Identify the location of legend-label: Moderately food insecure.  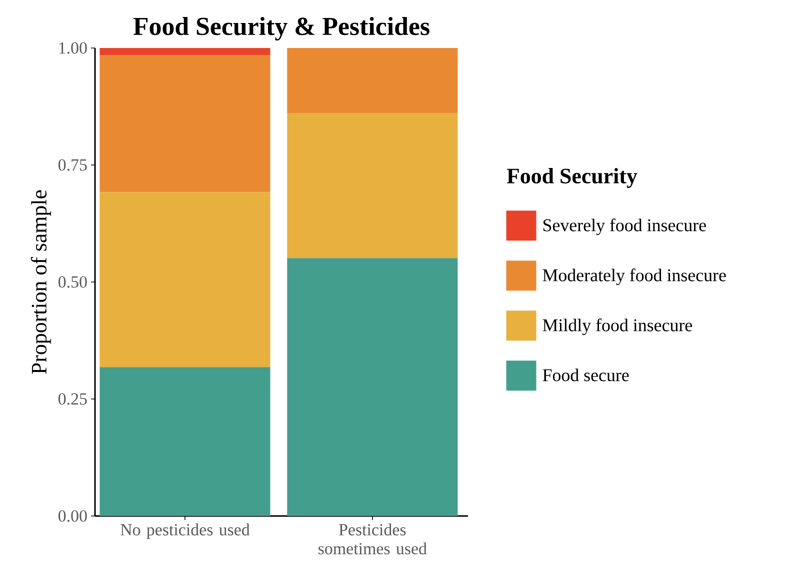
(634, 277).